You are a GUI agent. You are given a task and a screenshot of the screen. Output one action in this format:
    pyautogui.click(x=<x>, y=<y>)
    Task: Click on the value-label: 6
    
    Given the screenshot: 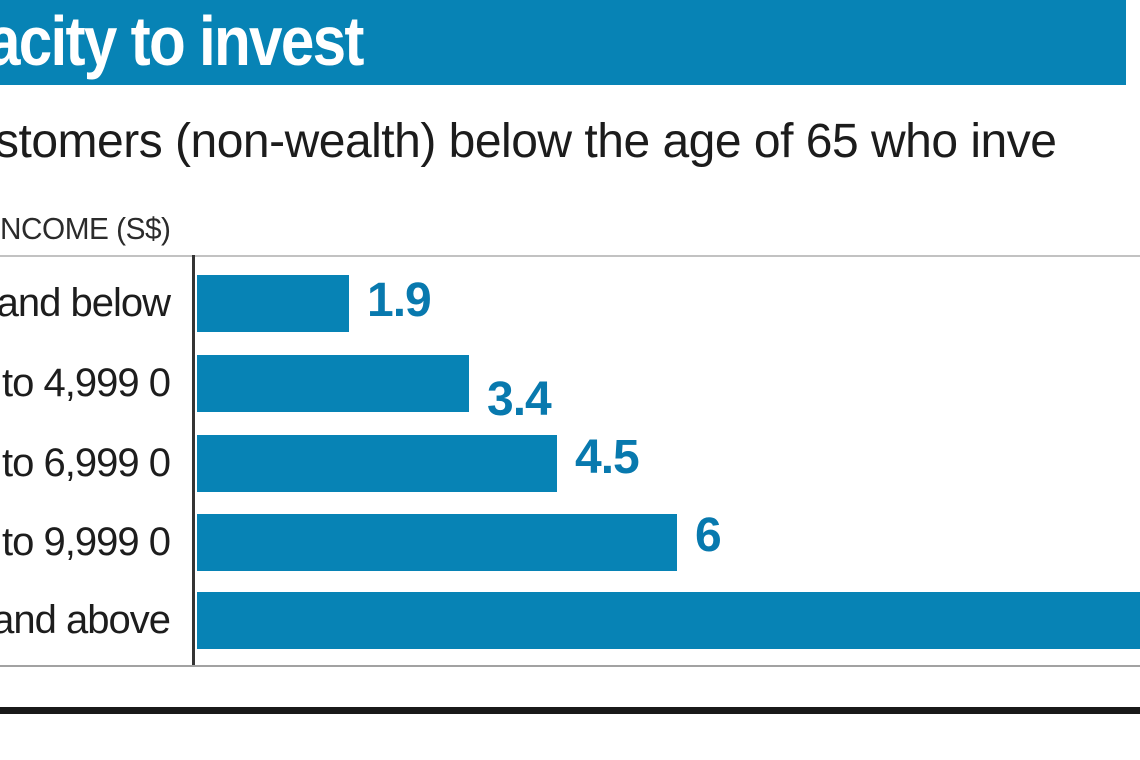 What is the action you would take?
    pyautogui.click(x=708, y=535)
    